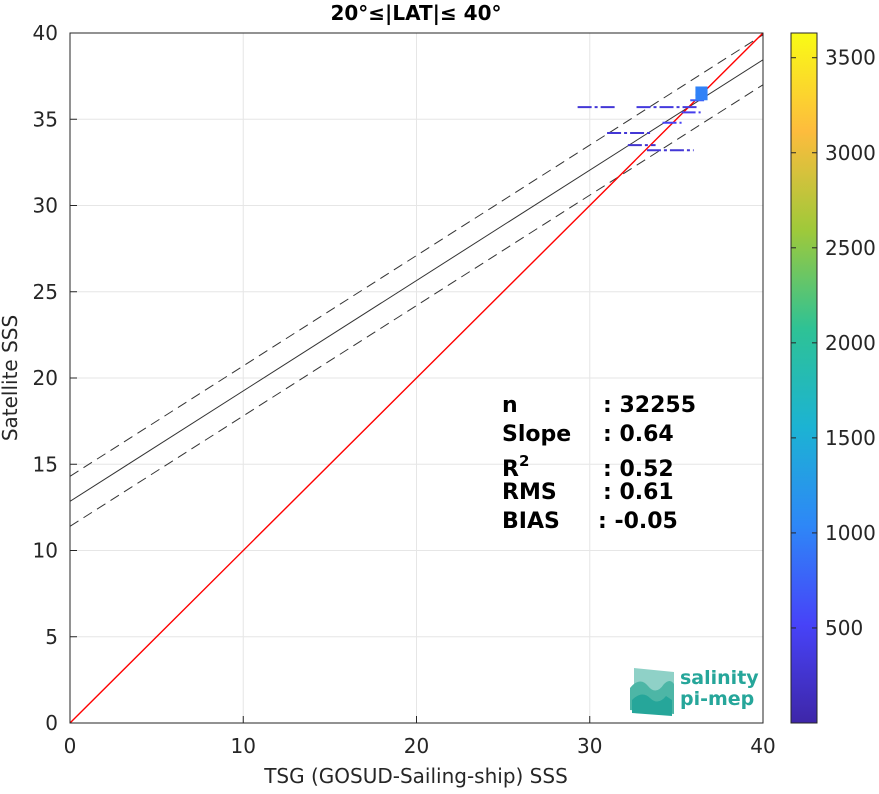 This screenshot has width=879, height=794. What do you see at coordinates (638, 469) in the screenshot?
I see `stat-value: : 0.52` at bounding box center [638, 469].